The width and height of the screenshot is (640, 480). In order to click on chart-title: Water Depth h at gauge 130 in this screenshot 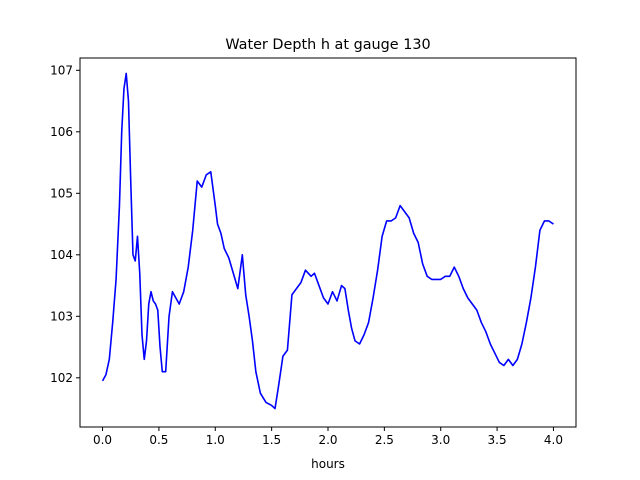, I will do `click(327, 45)`.